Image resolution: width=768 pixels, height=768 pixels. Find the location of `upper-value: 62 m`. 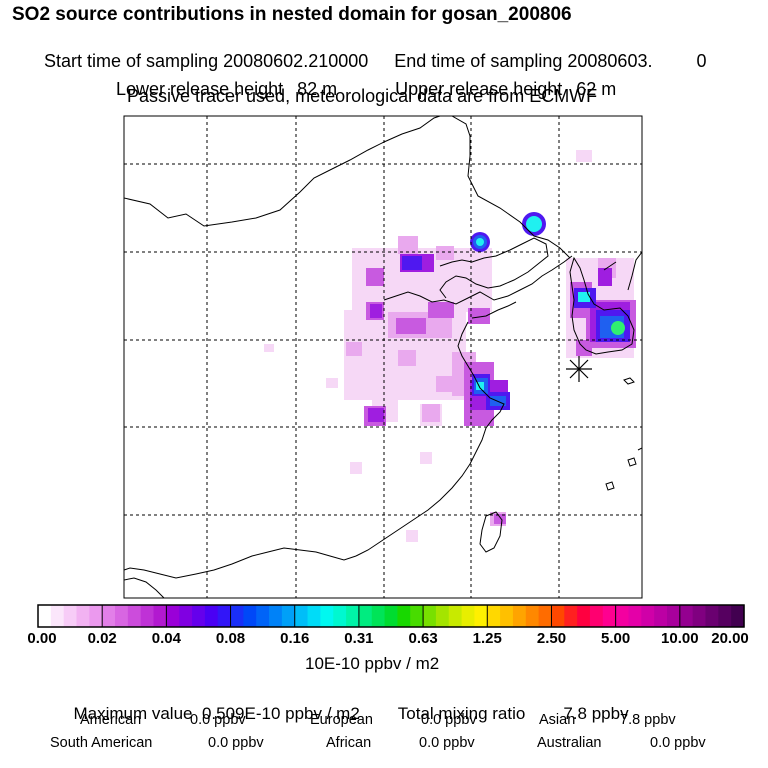

upper-value: 62 m is located at coordinates (596, 89).